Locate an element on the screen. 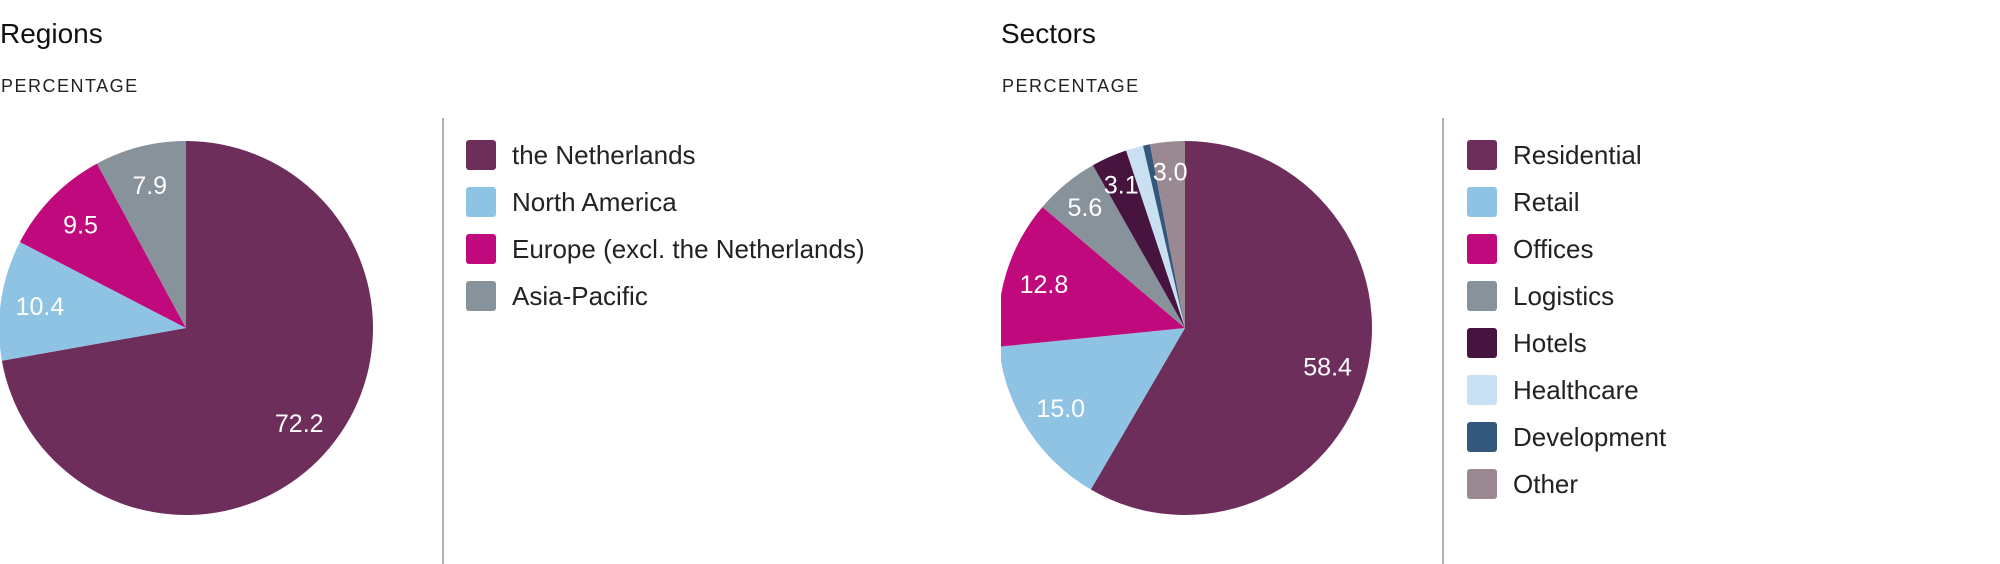 The width and height of the screenshot is (2000, 564). legend-item: Healthcare is located at coordinates (1566, 390).